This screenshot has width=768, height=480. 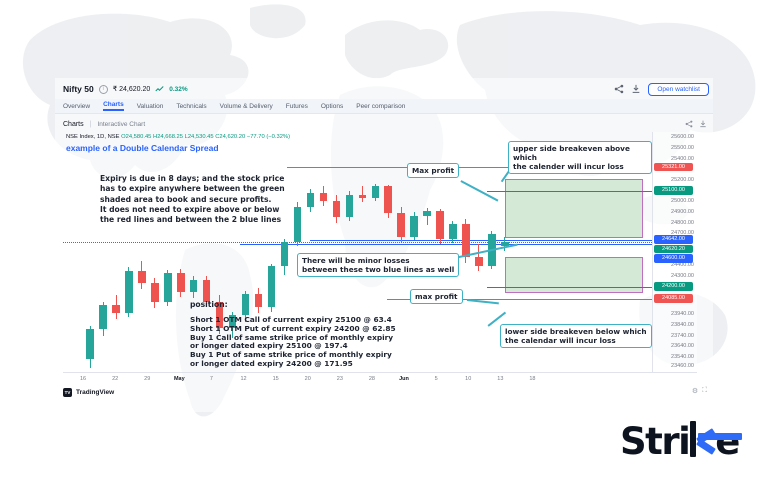 What do you see at coordinates (159, 88) in the screenshot?
I see `sparkline-icon` at bounding box center [159, 88].